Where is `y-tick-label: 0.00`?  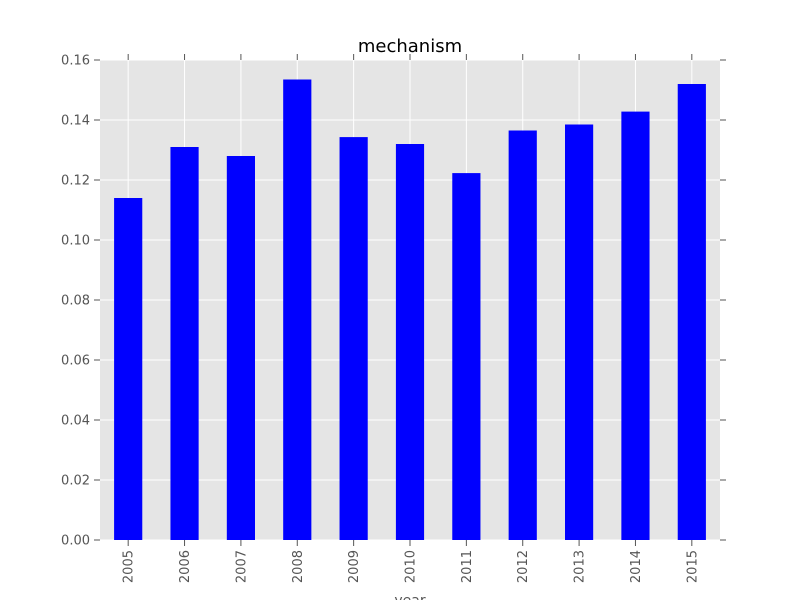 y-tick-label: 0.00 is located at coordinates (75, 541).